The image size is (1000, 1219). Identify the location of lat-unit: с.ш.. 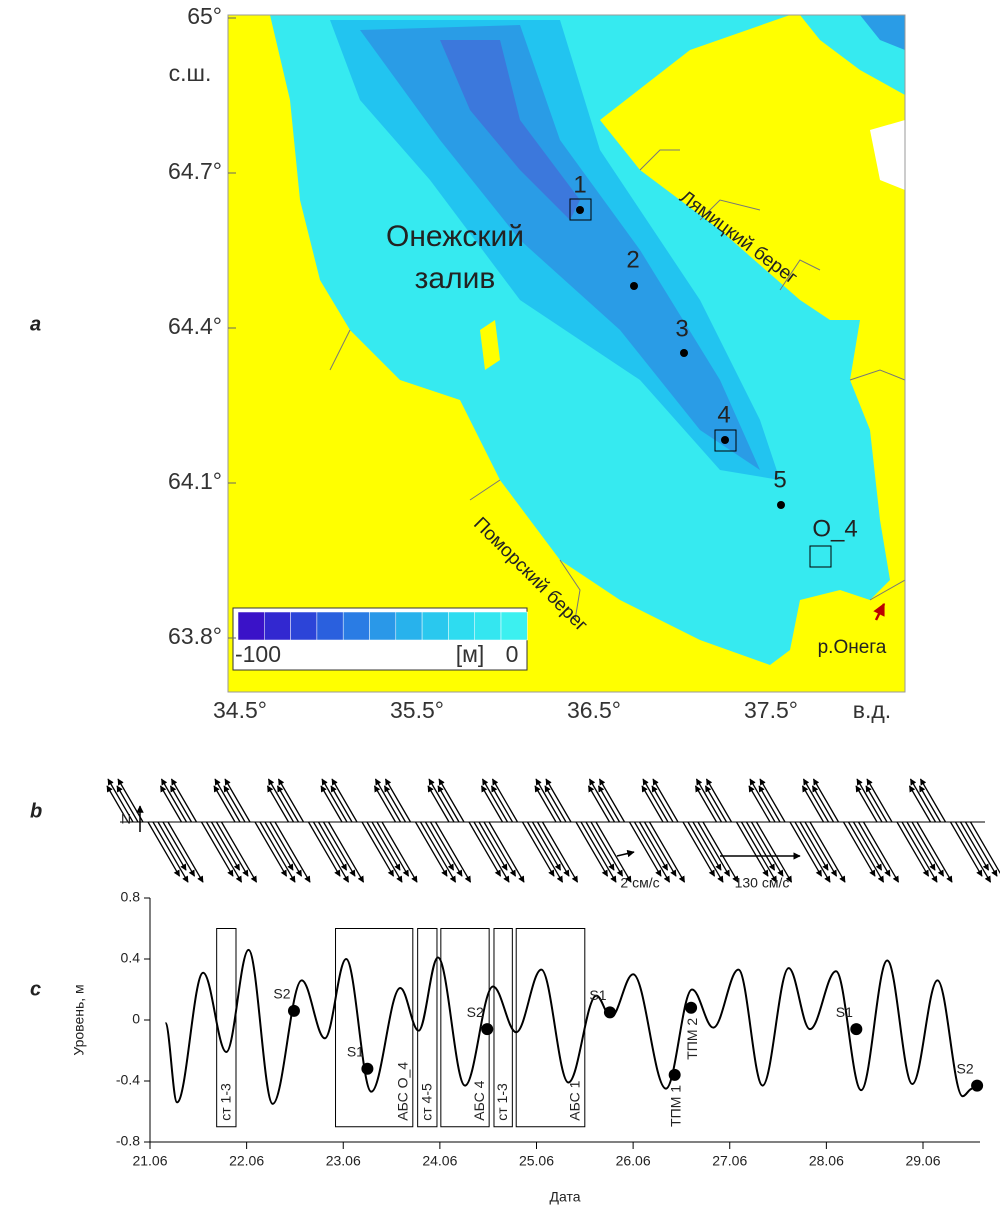
(190, 73).